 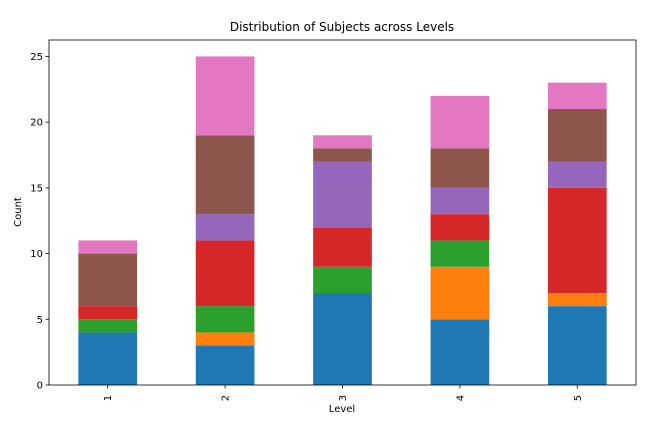 I want to click on x-axis-label: Level, so click(x=342, y=409).